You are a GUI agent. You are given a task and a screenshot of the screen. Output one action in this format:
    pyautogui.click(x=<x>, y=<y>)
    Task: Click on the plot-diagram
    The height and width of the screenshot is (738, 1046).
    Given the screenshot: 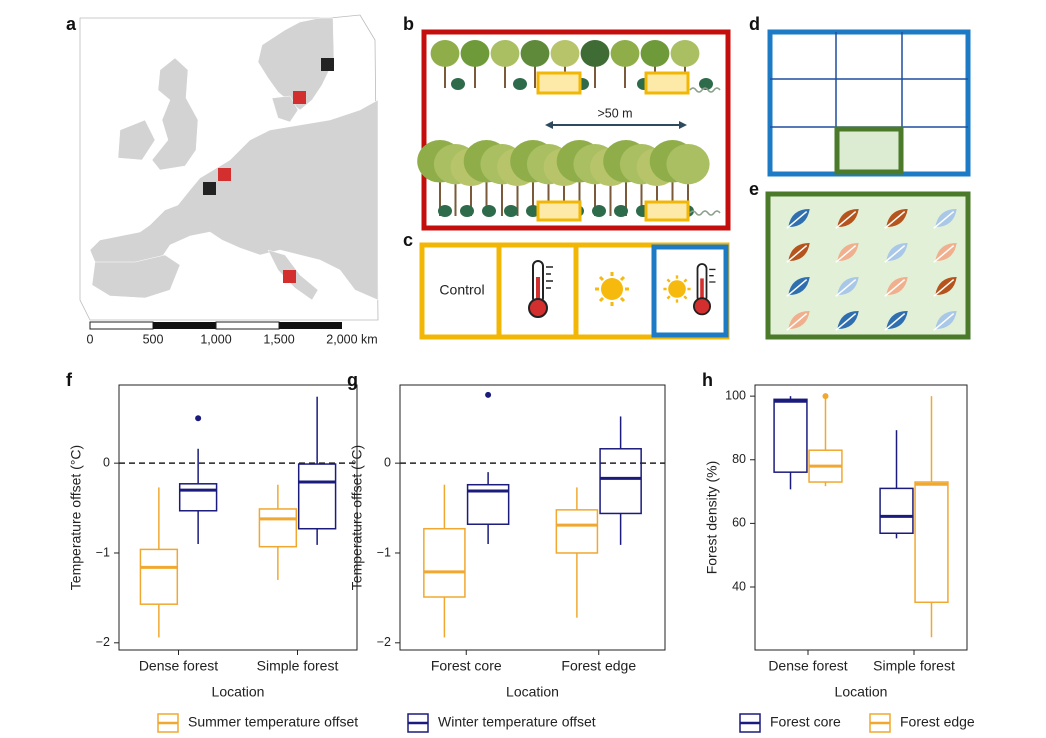 What is the action you would take?
    pyautogui.click(x=574, y=130)
    